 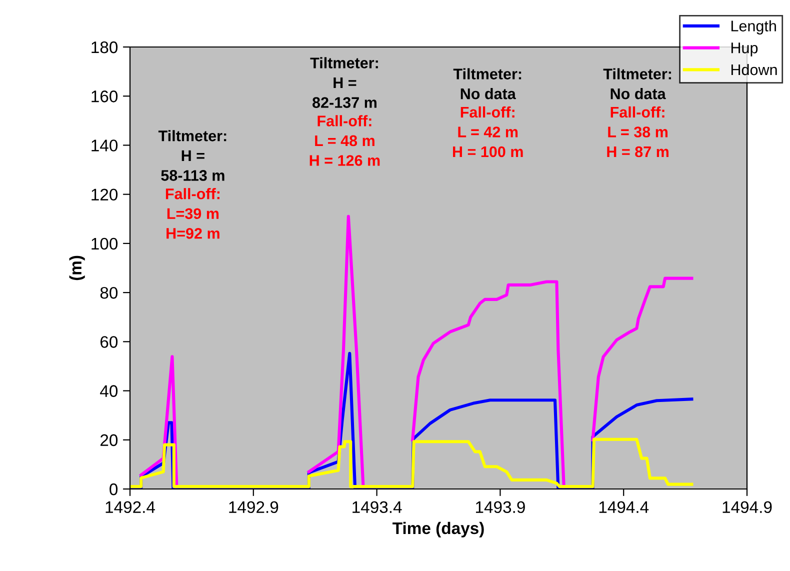 I want to click on legend-label: Hdown, so click(x=754, y=70).